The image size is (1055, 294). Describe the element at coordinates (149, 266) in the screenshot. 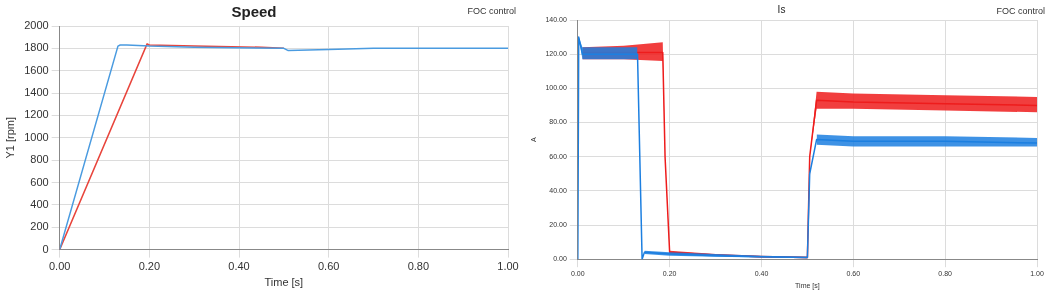

I see `x-tick-label: 0.20` at that location.